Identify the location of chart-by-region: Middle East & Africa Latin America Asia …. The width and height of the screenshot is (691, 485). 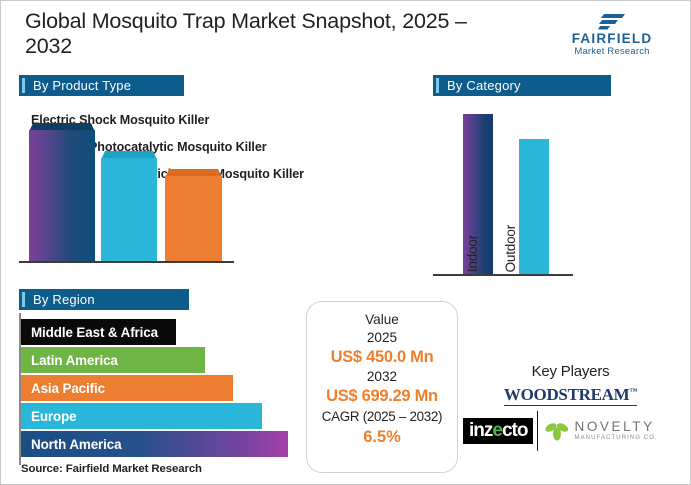
(164, 389).